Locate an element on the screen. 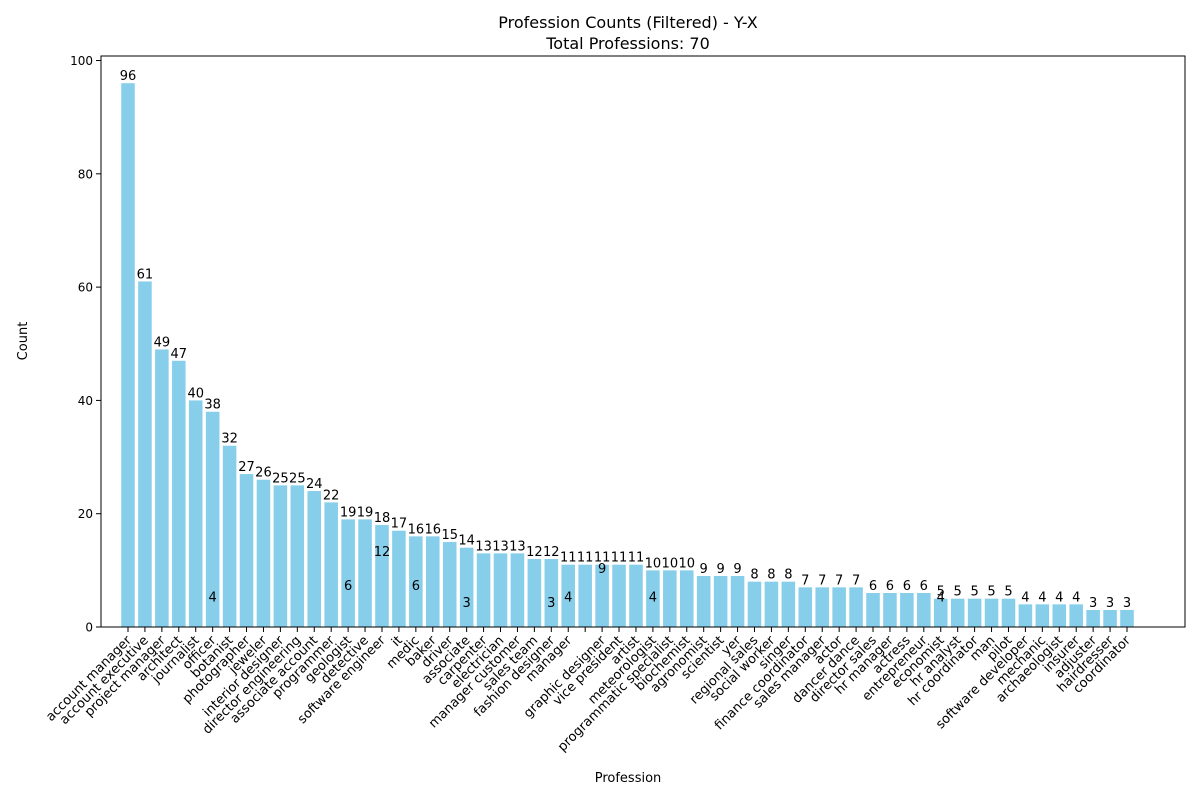  value-label: 24 is located at coordinates (314, 484).